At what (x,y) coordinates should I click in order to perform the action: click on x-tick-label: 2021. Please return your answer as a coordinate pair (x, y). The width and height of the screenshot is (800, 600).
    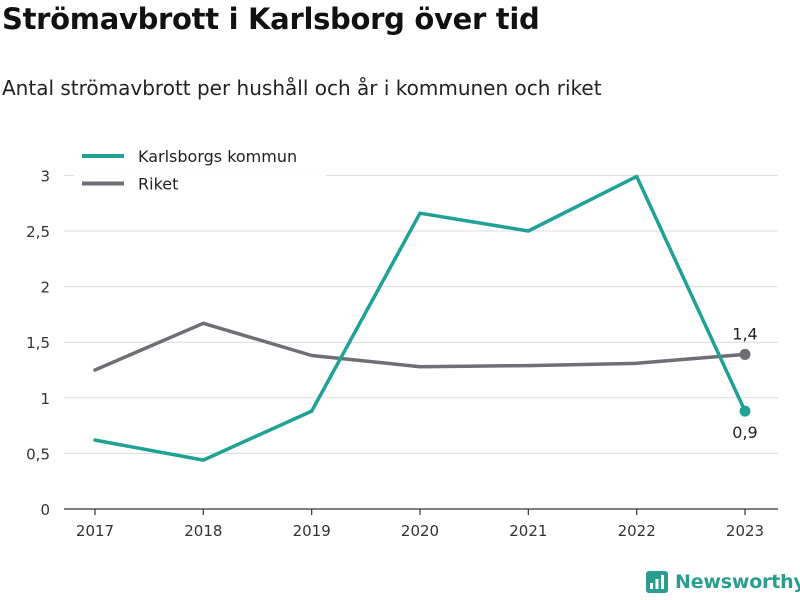
    Looking at the image, I should click on (528, 531).